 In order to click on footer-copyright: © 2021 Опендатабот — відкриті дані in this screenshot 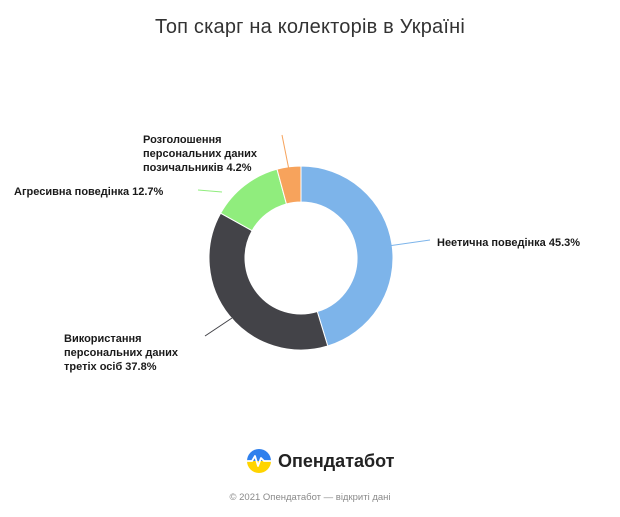, I will do `click(310, 497)`.